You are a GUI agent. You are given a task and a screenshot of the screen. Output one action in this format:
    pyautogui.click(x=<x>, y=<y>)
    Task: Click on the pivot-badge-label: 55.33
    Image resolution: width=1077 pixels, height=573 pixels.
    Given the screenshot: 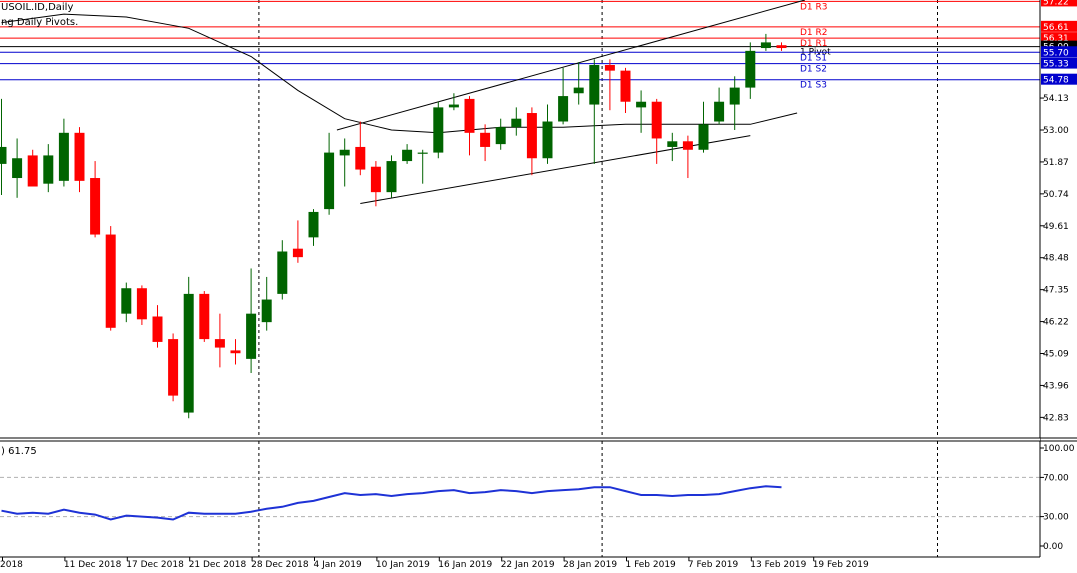 What is the action you would take?
    pyautogui.click(x=1056, y=65)
    